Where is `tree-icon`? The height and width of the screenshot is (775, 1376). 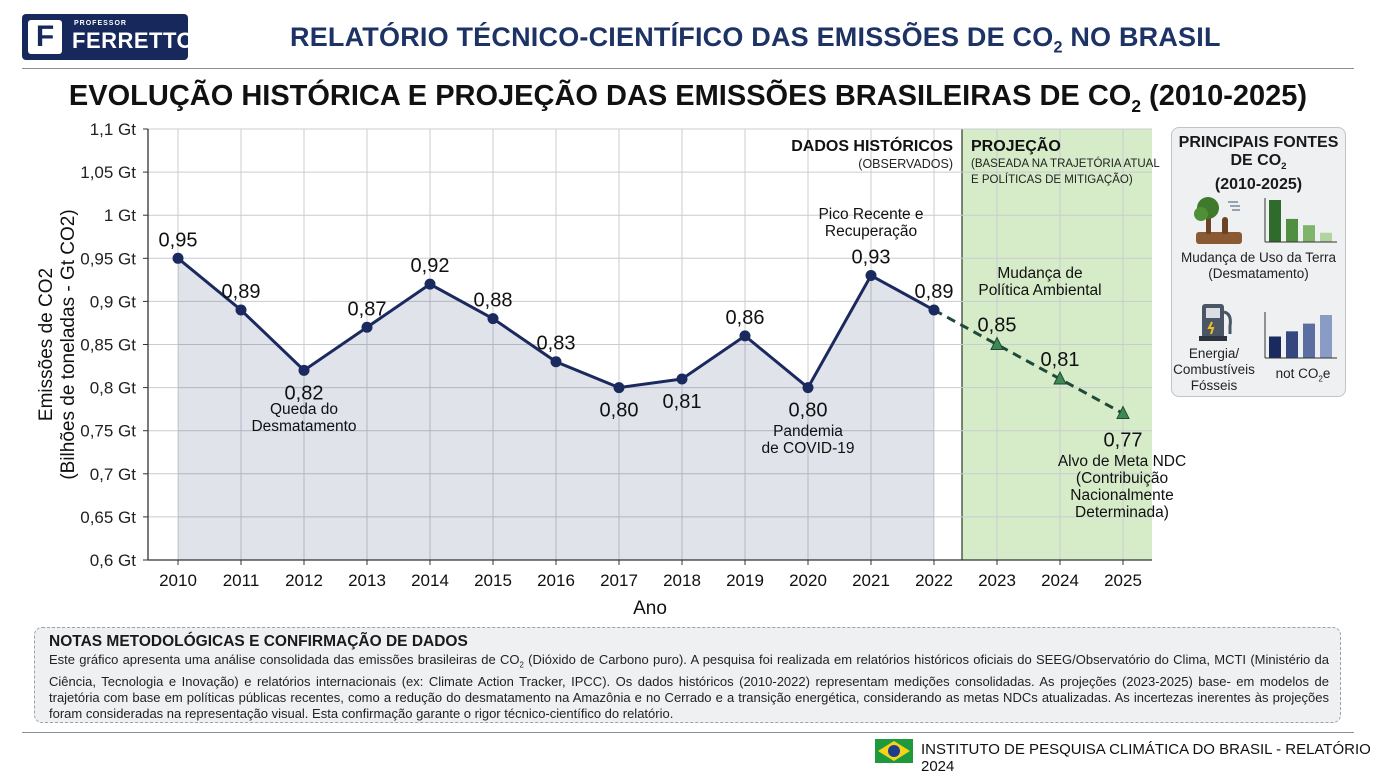
tree-icon is located at coordinates (1218, 220).